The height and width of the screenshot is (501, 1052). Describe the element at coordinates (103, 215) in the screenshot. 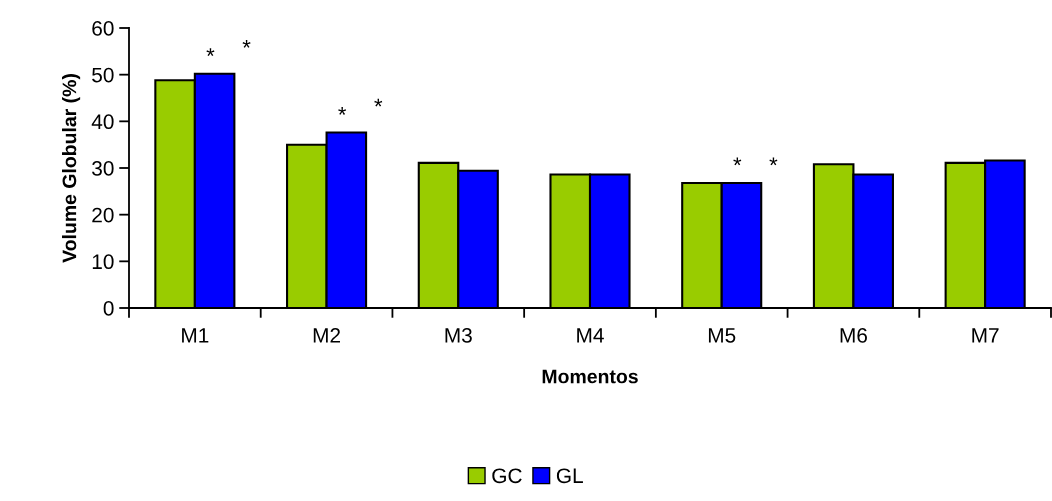

I see `y-tick-label: 20` at that location.